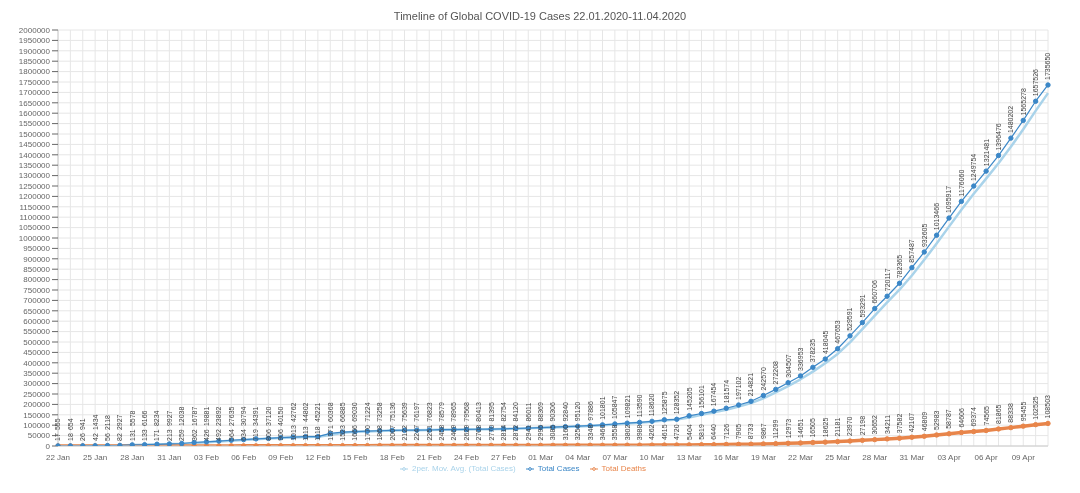  Describe the element at coordinates (1023, 457) in the screenshot. I see `x-tick-label: 09 Apr` at that location.